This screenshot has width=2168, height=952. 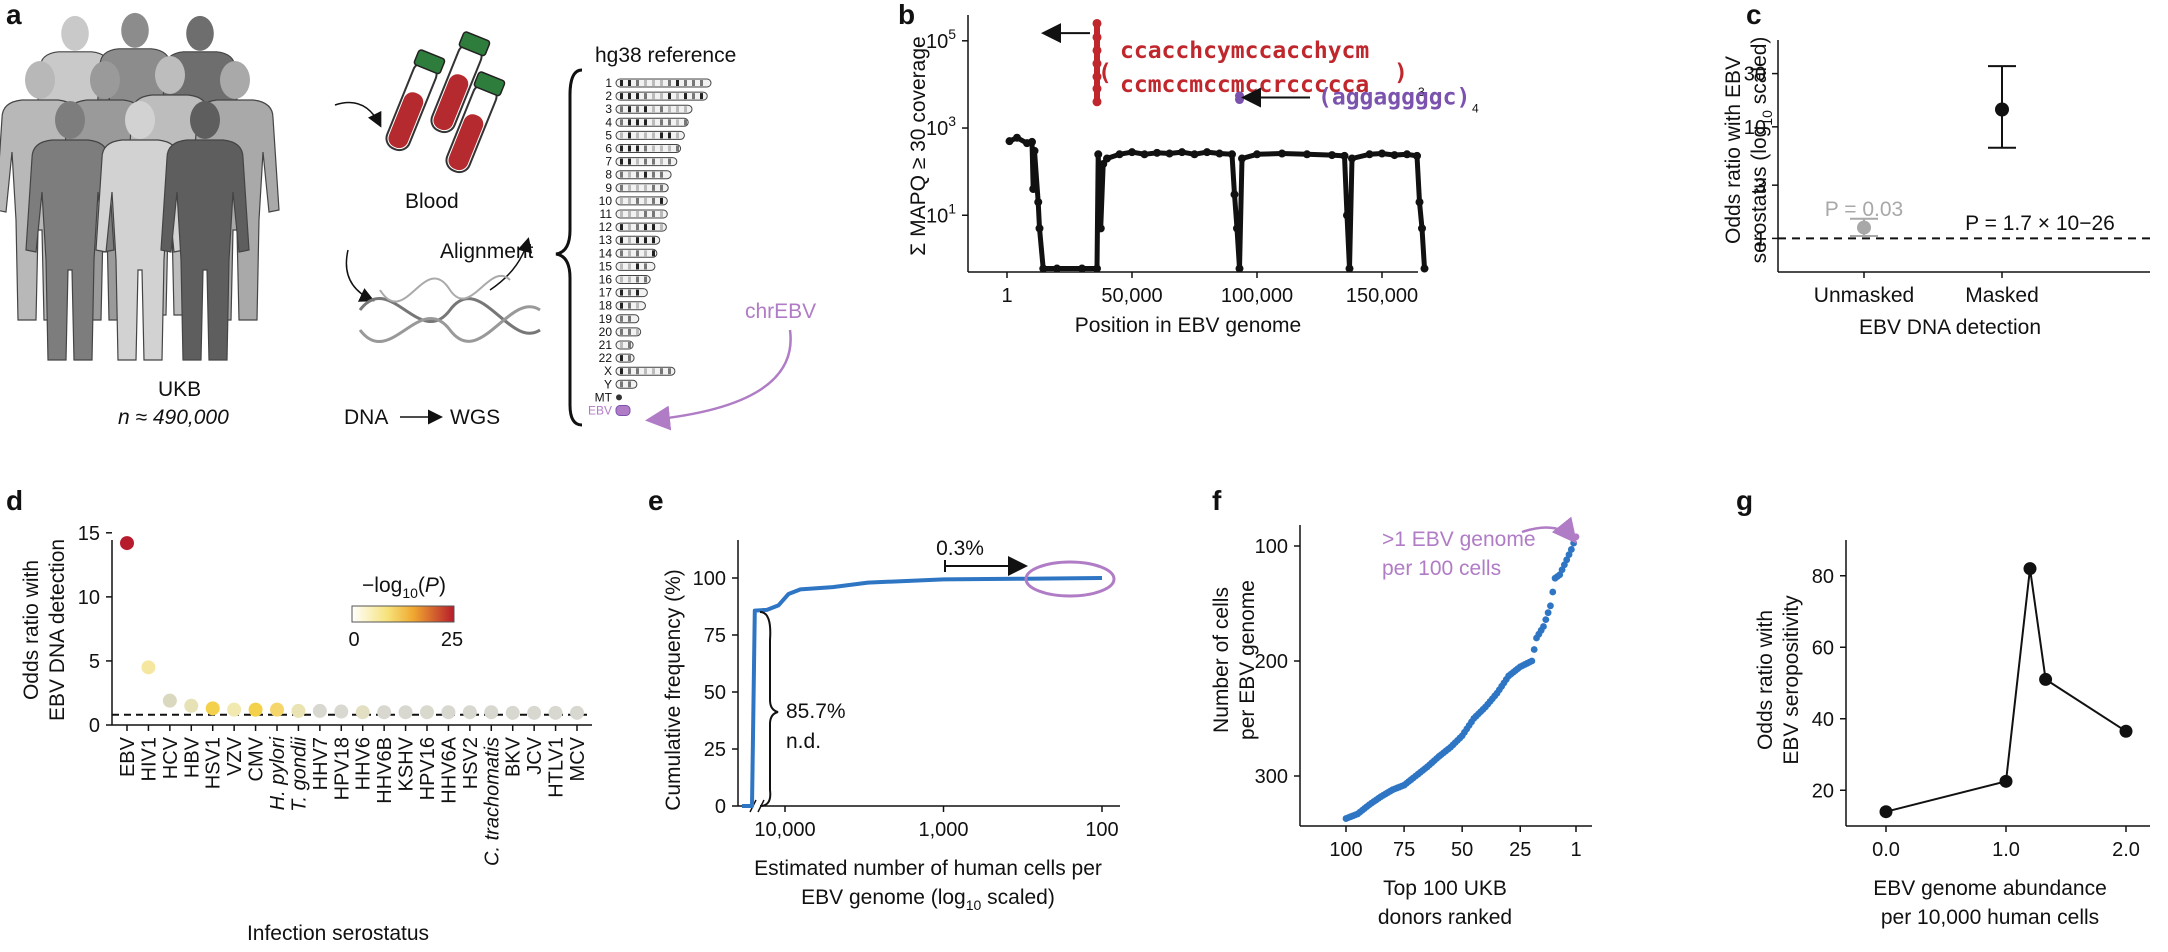 What do you see at coordinates (471, 763) in the screenshot?
I see `x-tick-label: HSV2` at bounding box center [471, 763].